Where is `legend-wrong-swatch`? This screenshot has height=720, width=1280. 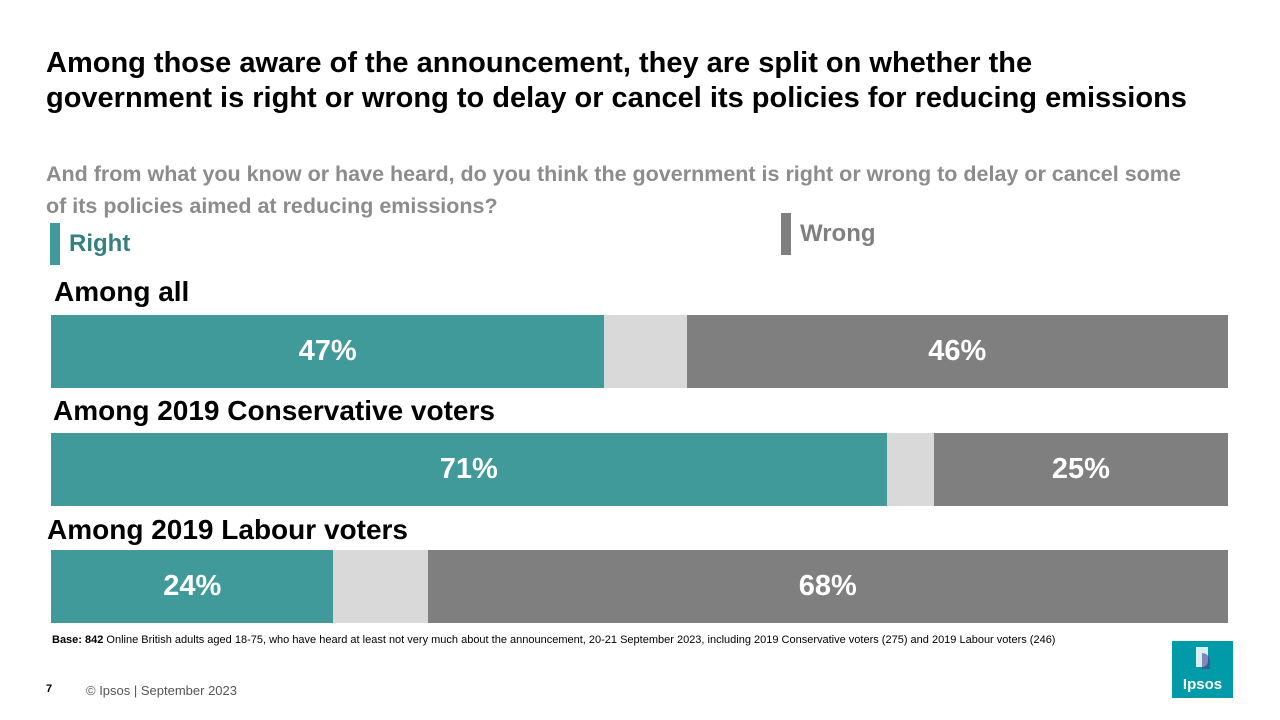
legend-wrong-swatch is located at coordinates (786, 234).